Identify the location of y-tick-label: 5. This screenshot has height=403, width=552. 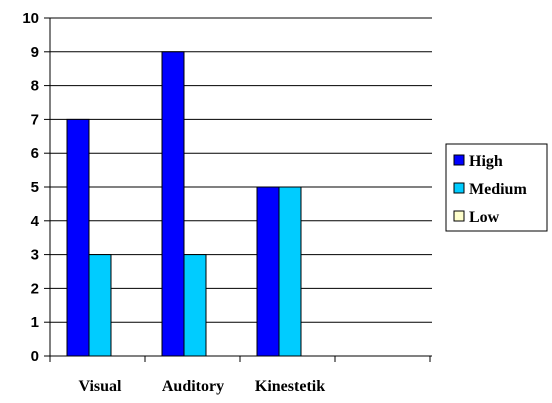
(35, 187).